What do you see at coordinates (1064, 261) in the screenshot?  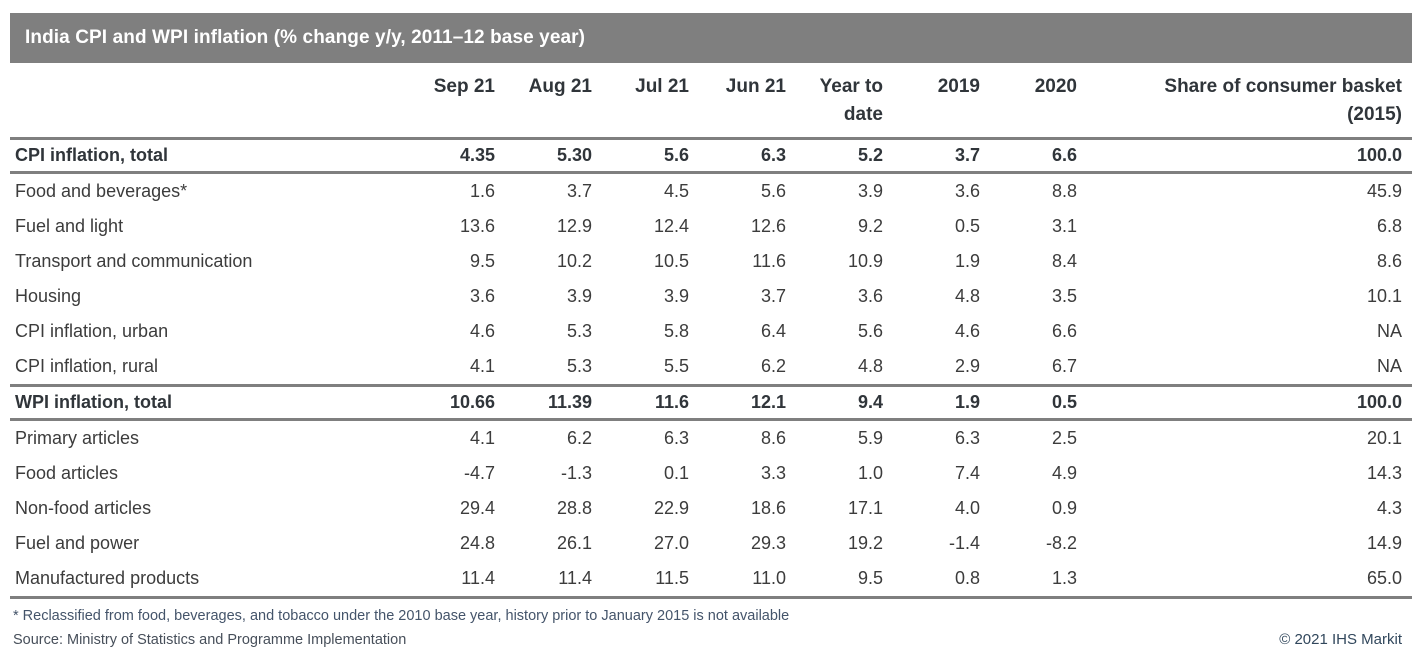 I see `value-cell: 8.4` at bounding box center [1064, 261].